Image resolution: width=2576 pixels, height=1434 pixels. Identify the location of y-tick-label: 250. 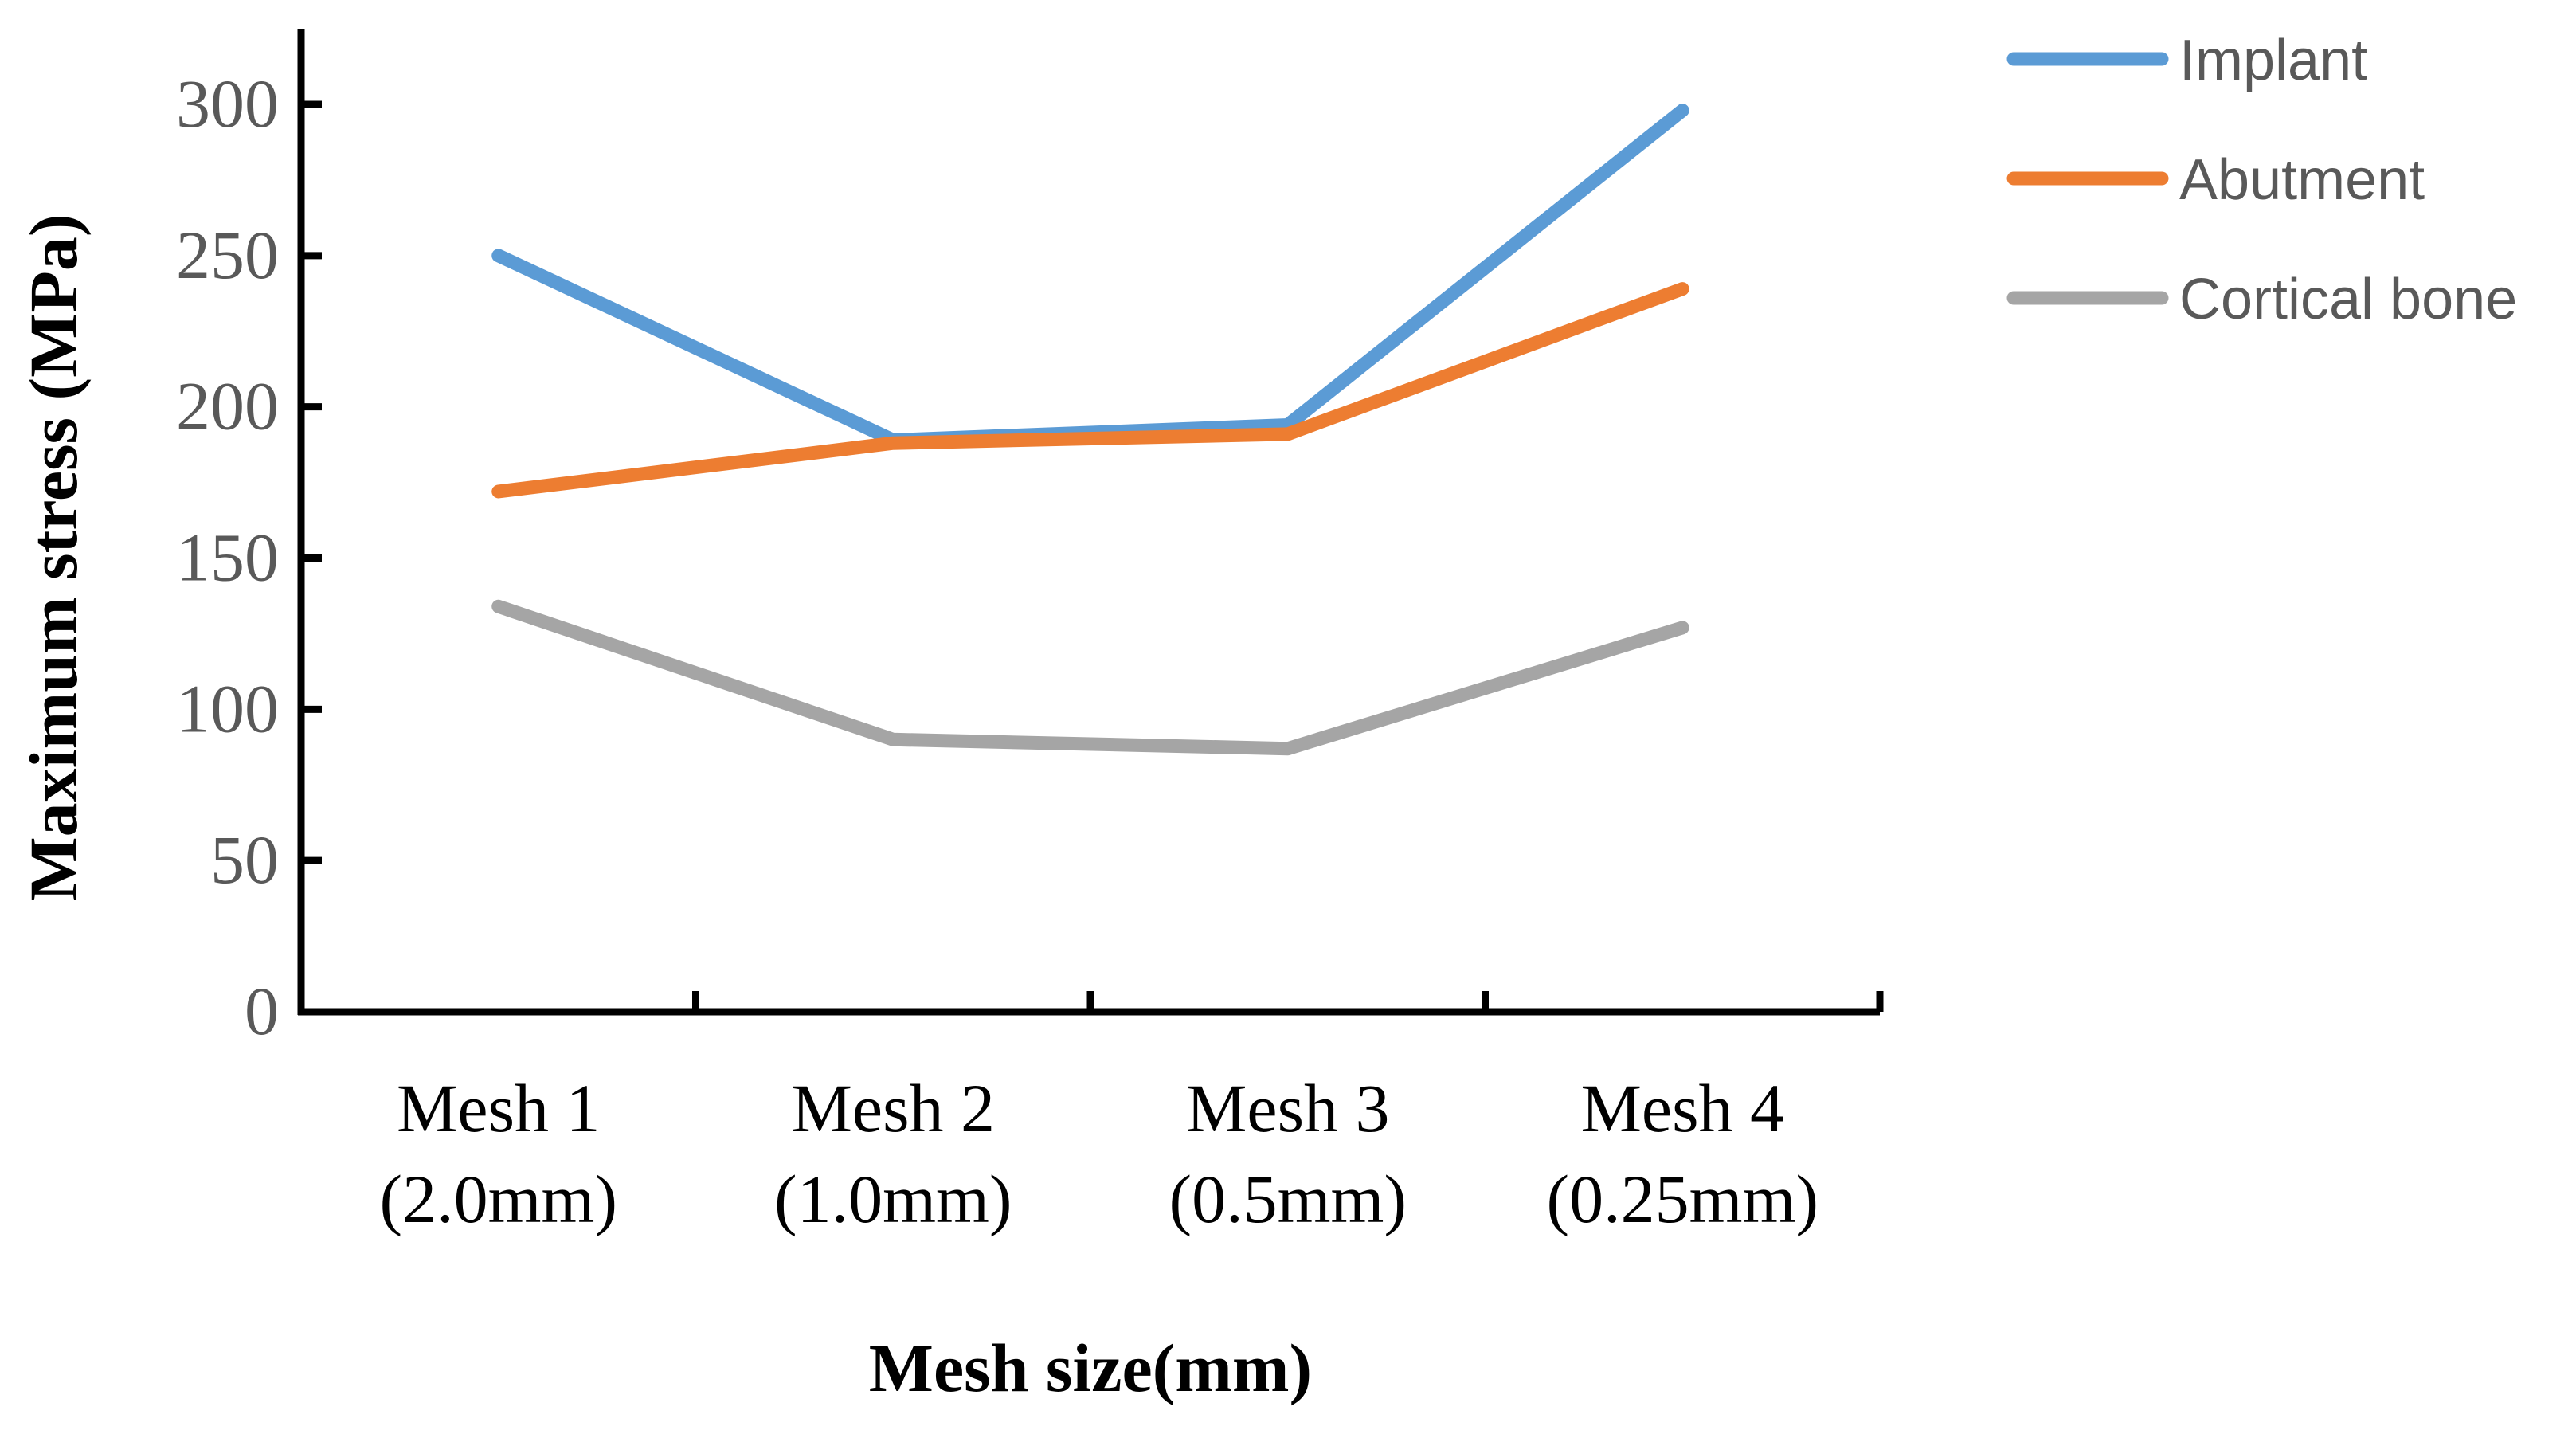
(227, 255).